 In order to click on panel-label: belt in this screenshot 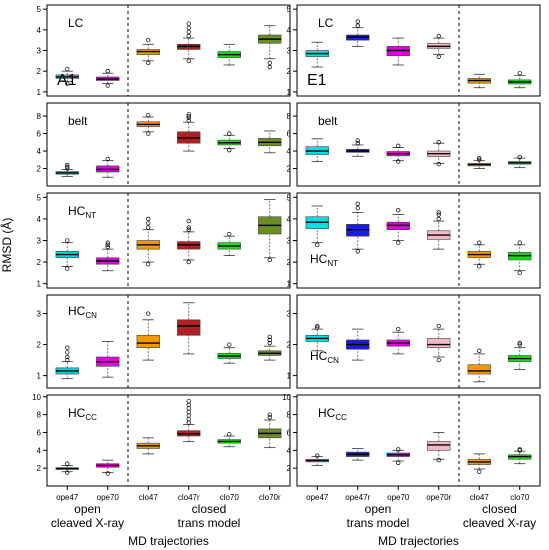, I will do `click(328, 121)`.